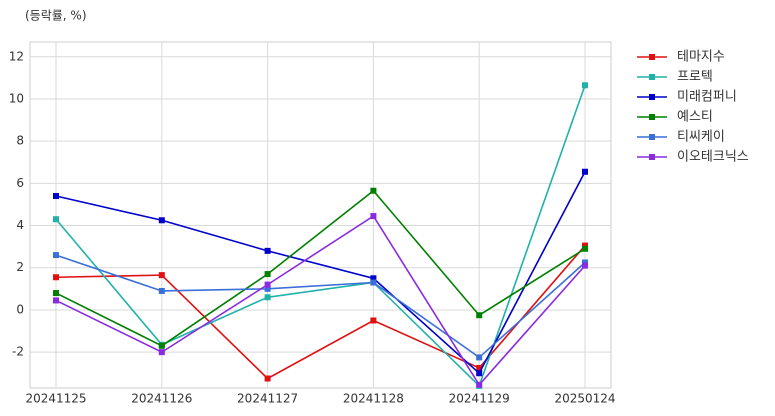  Describe the element at coordinates (584, 399) in the screenshot. I see `x-tick-label: 20250124` at that location.